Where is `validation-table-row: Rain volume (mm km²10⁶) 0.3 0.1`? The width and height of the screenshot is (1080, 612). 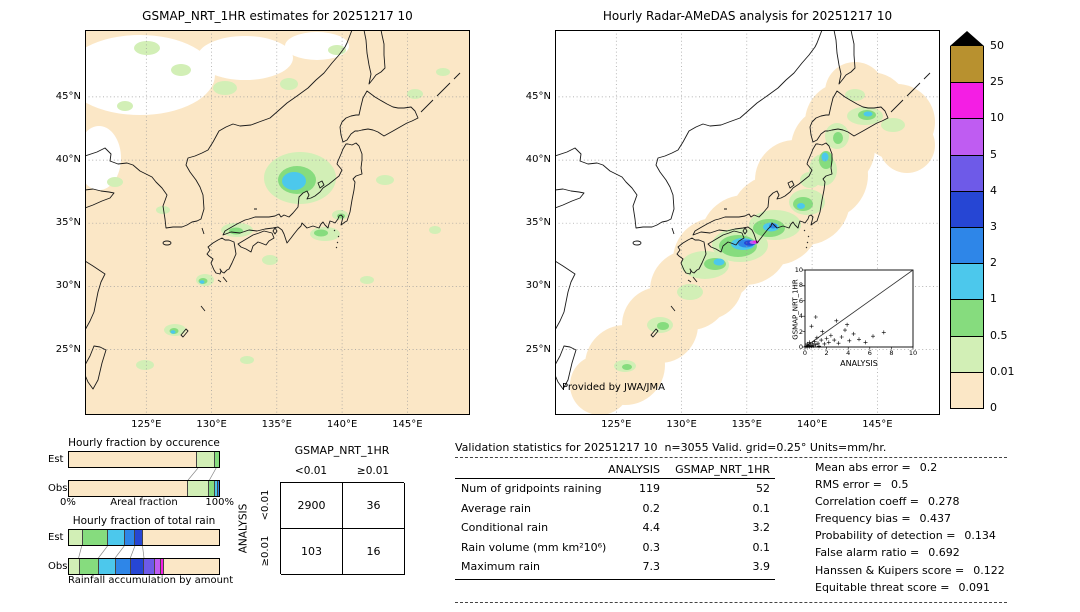 validation-table-row: Rain volume (mm km²10⁶) 0.3 0.1 is located at coordinates (615, 548).